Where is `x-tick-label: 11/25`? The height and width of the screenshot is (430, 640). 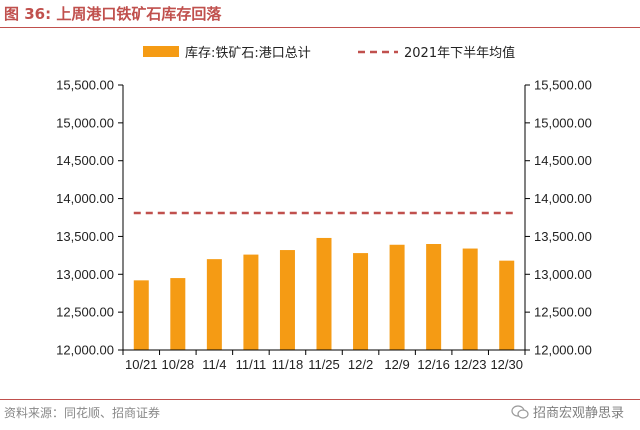
x-tick-label: 11/25 is located at coordinates (324, 364).